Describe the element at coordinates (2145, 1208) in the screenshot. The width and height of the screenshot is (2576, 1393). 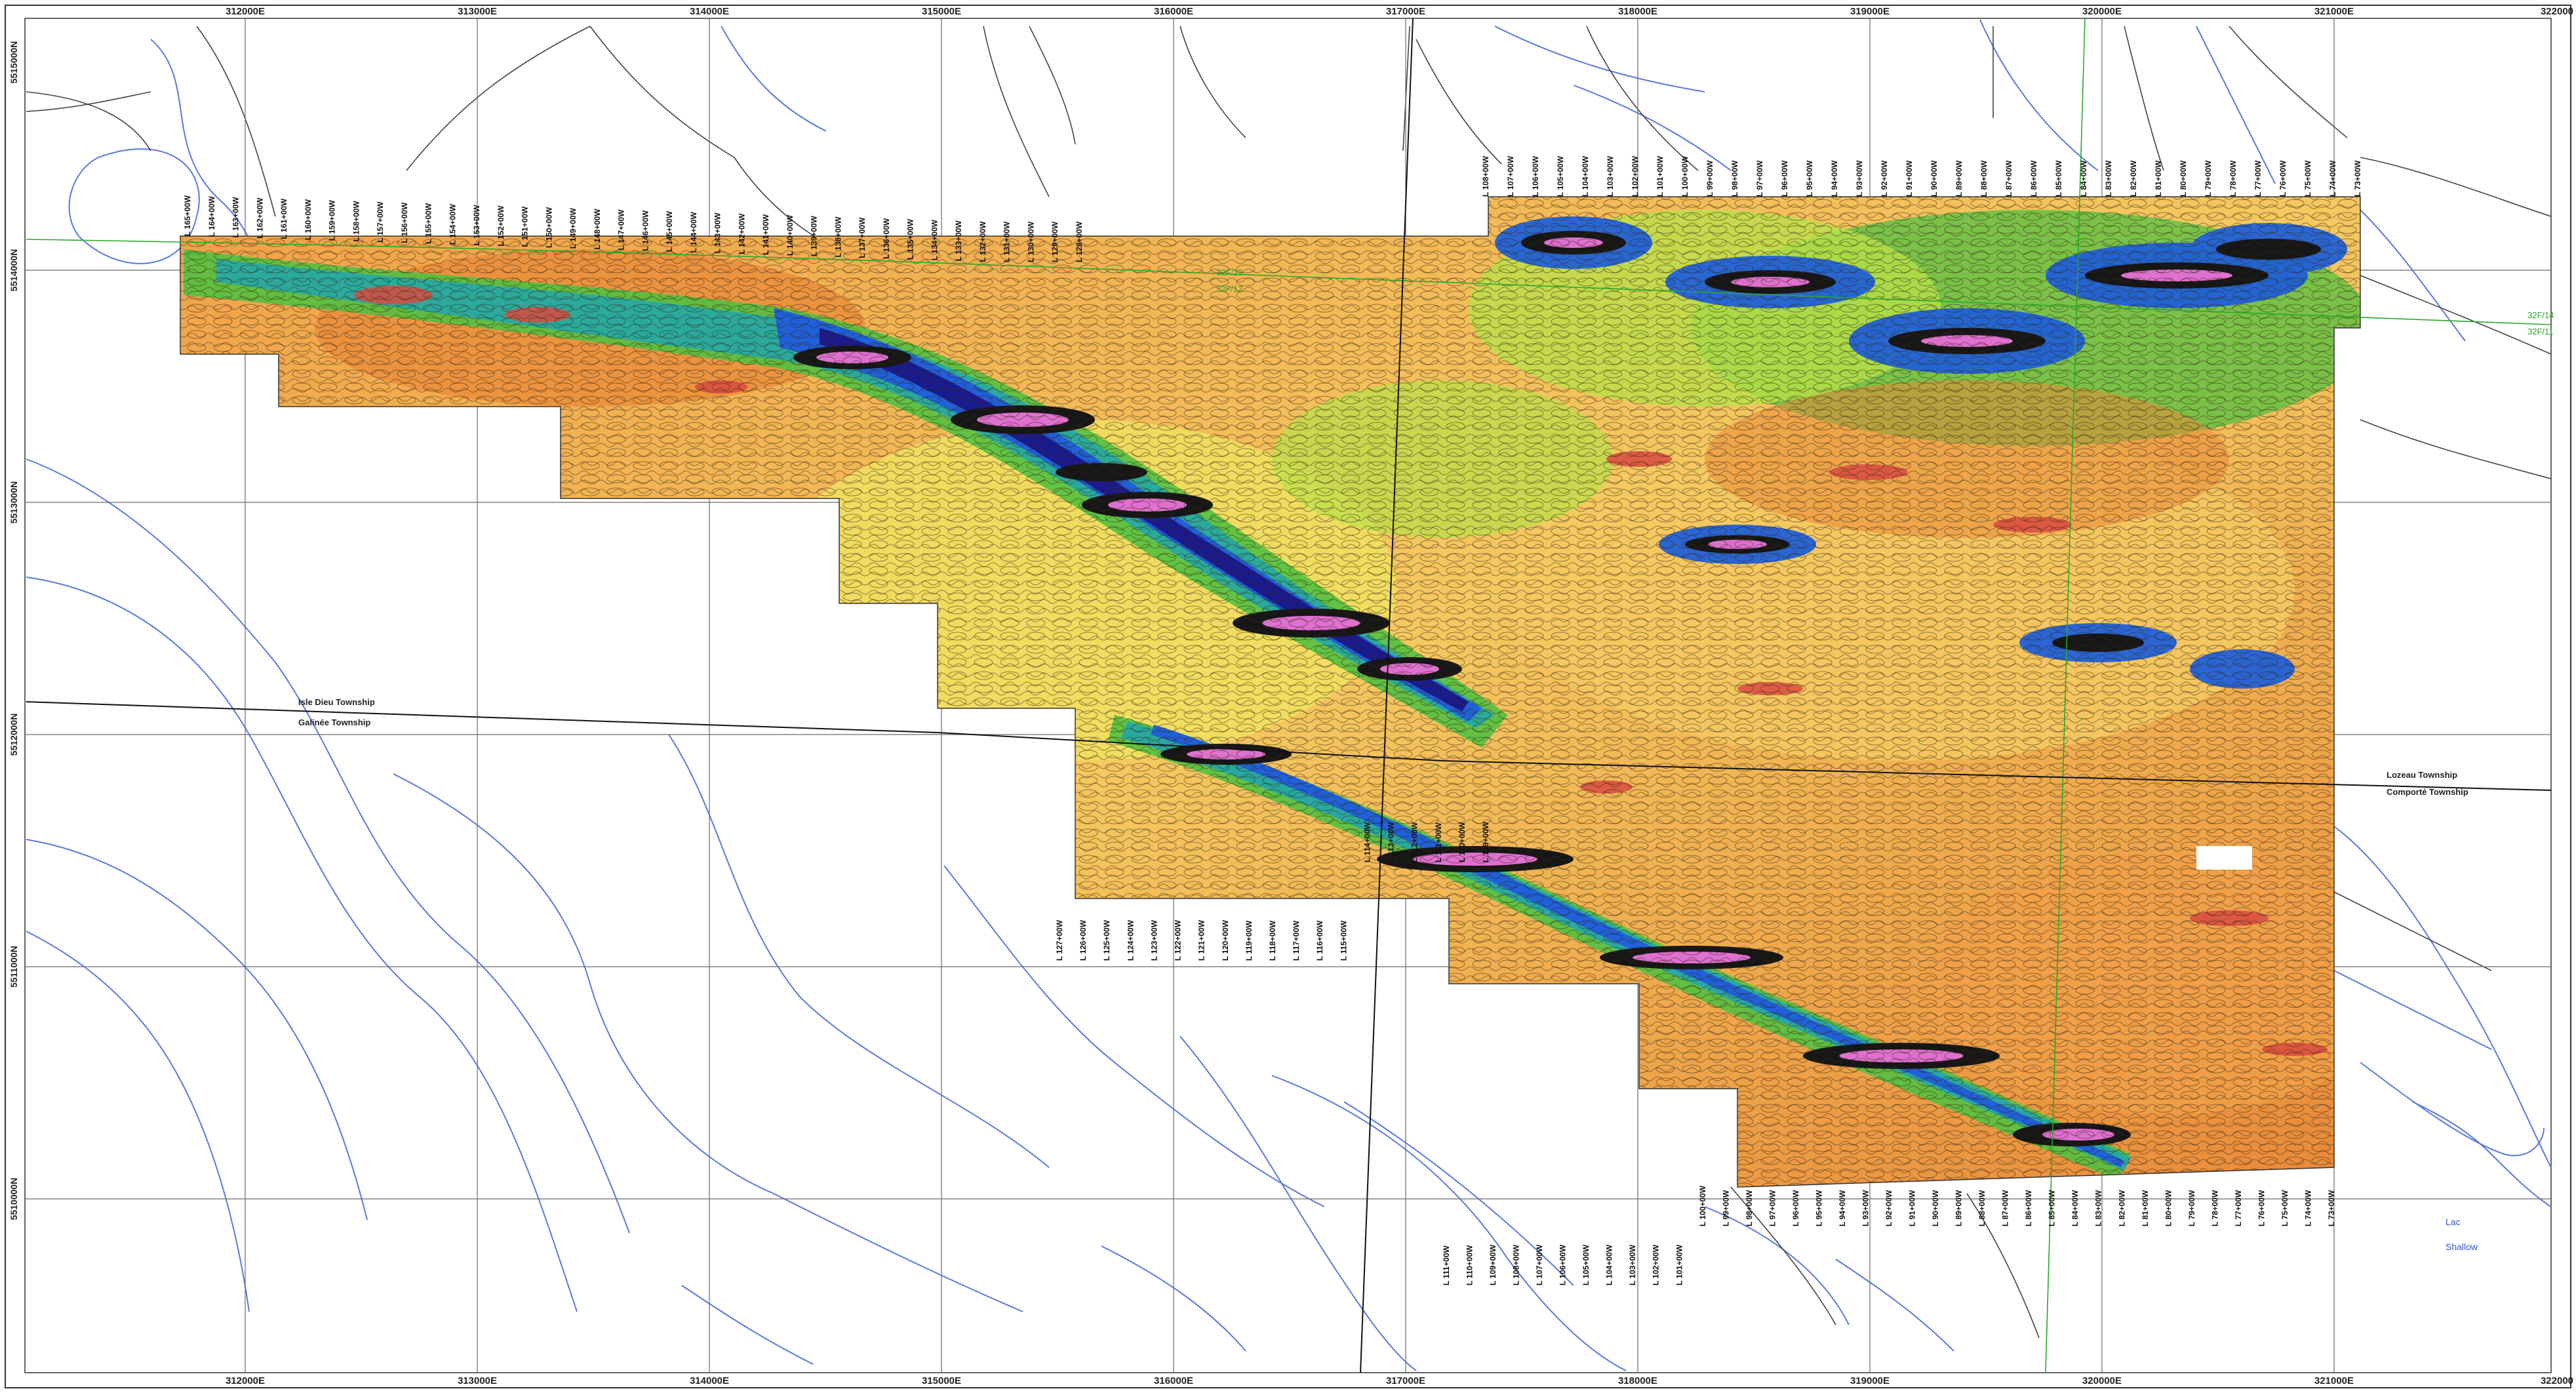
I see `survey-line-label: L 81+00W` at that location.